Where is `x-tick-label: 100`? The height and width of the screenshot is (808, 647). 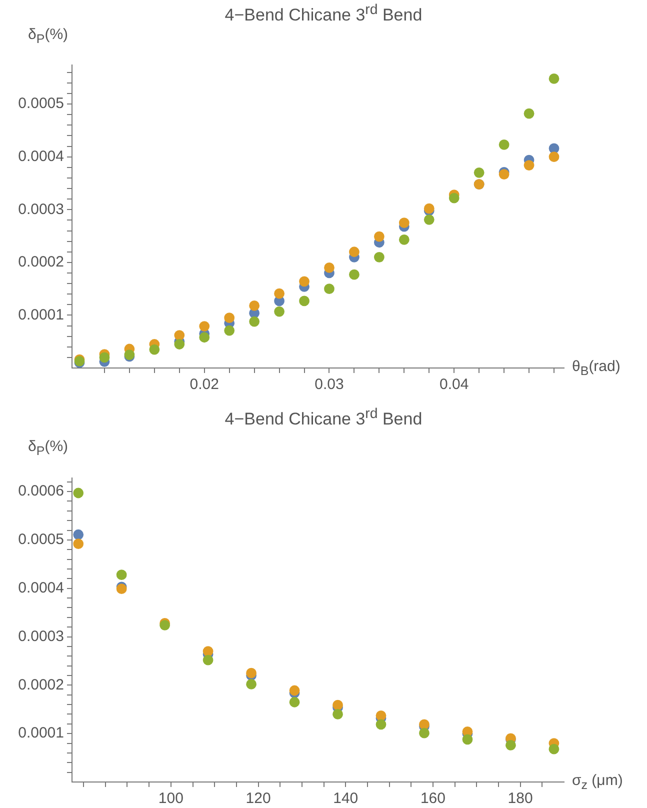 x-tick-label: 100 is located at coordinates (171, 799).